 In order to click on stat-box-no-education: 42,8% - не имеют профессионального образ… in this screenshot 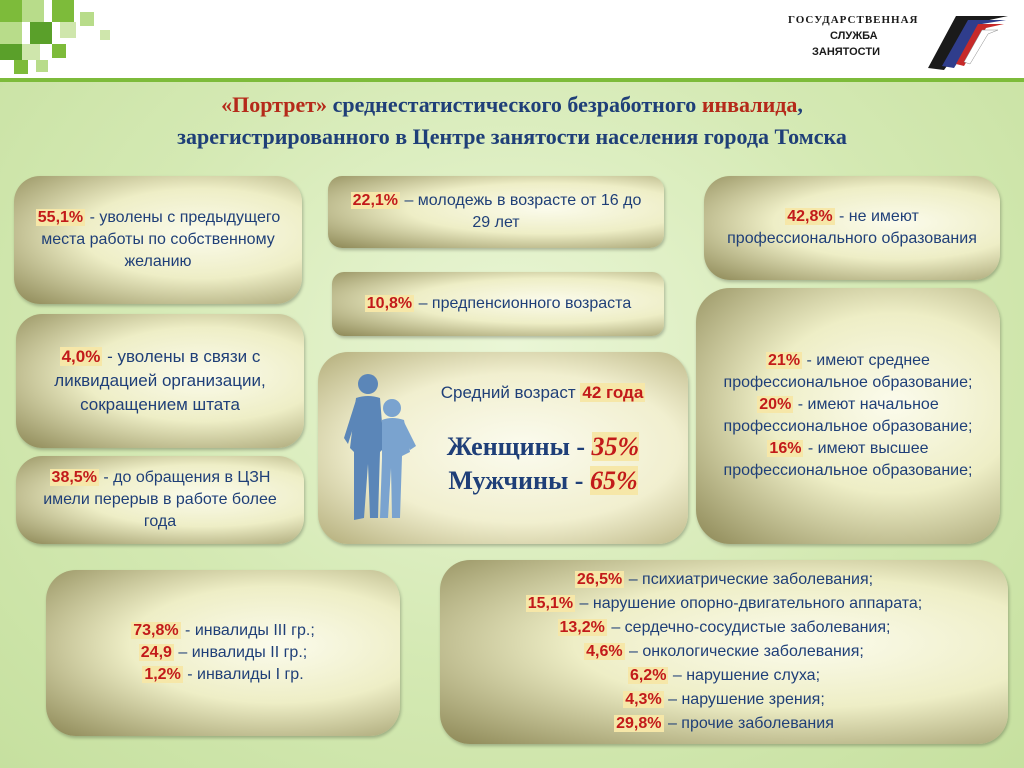, I will do `click(852, 228)`.